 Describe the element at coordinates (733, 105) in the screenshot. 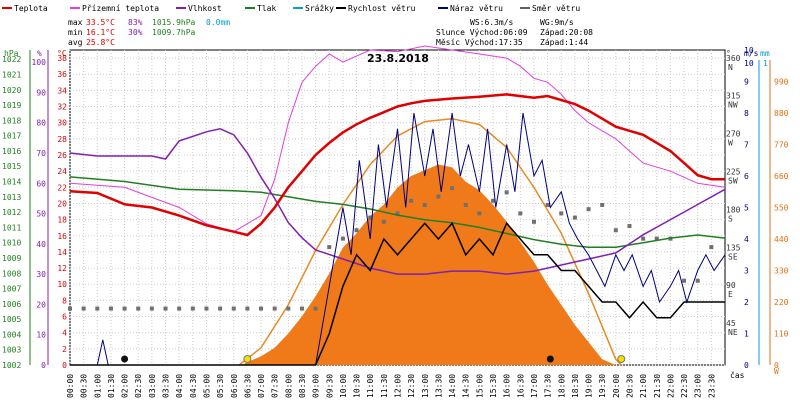

I see `dir-tick-label: NW` at that location.